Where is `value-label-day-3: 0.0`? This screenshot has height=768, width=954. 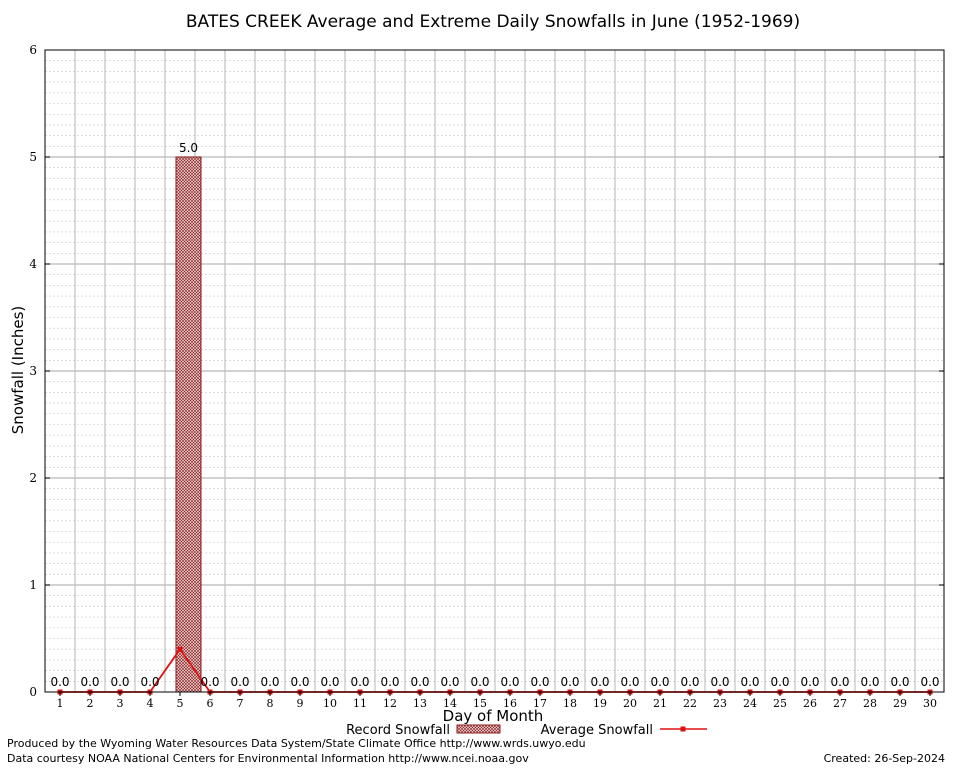
value-label-day-3: 0.0 is located at coordinates (119, 682).